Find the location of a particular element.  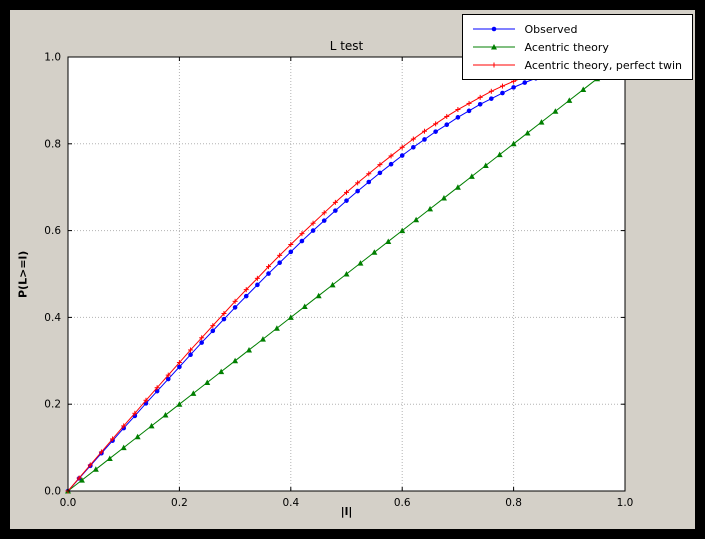

y-tick-labels: 0.0 0.2 0.4 0.6 0.8 1.0 is located at coordinates (52, 275).